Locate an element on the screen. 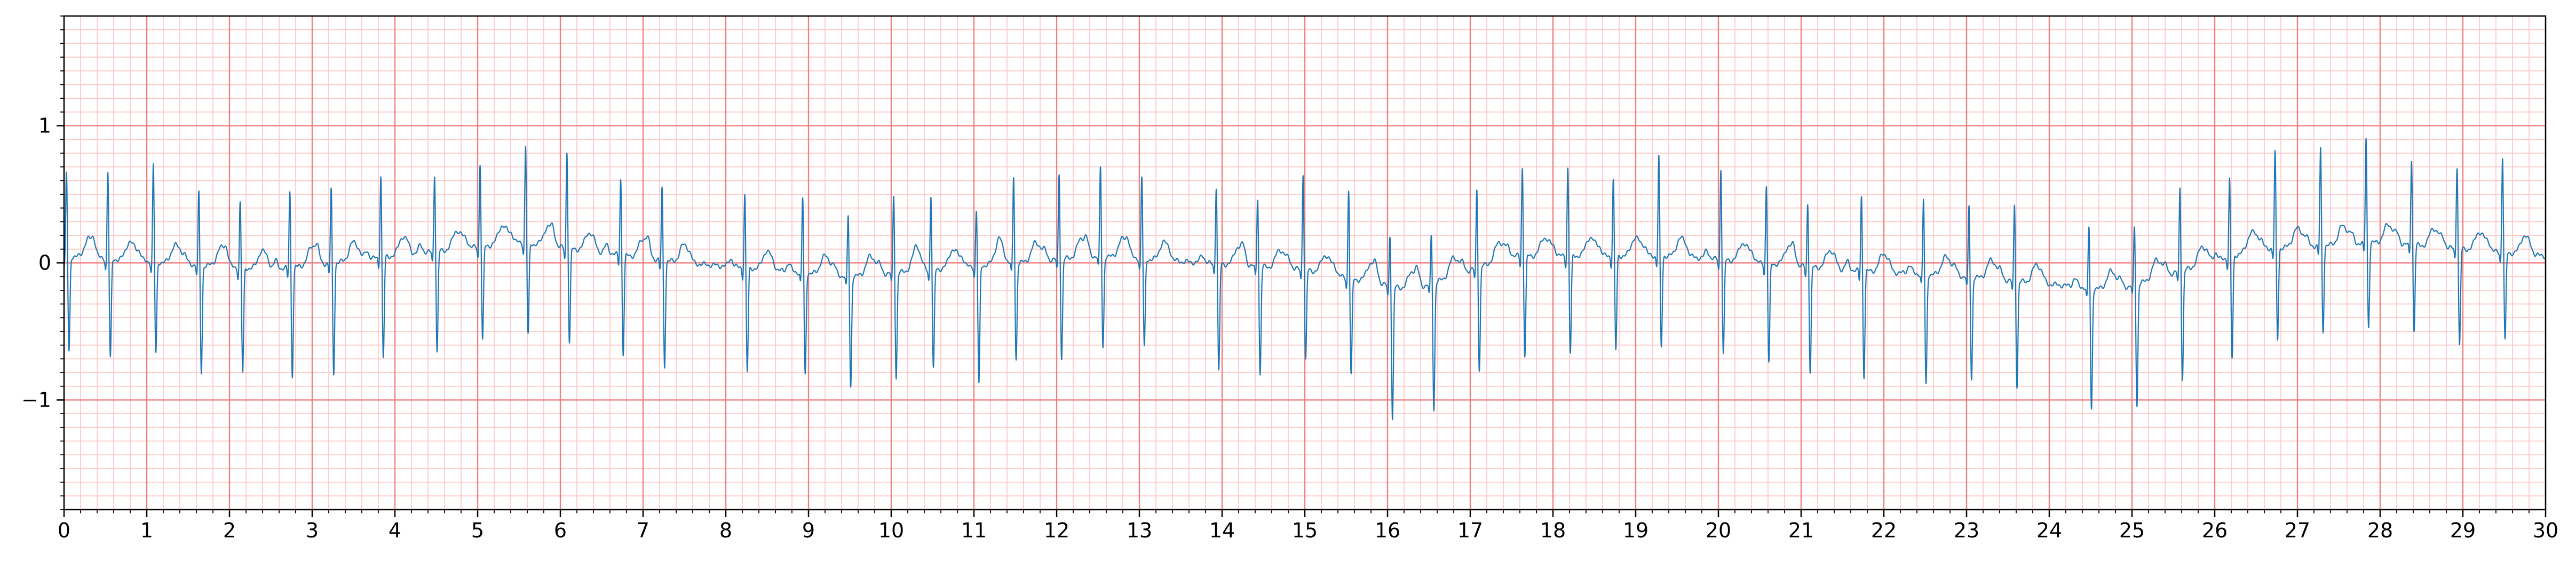 This screenshot has height=563, width=2576. x-tick-label: 21 is located at coordinates (1801, 530).